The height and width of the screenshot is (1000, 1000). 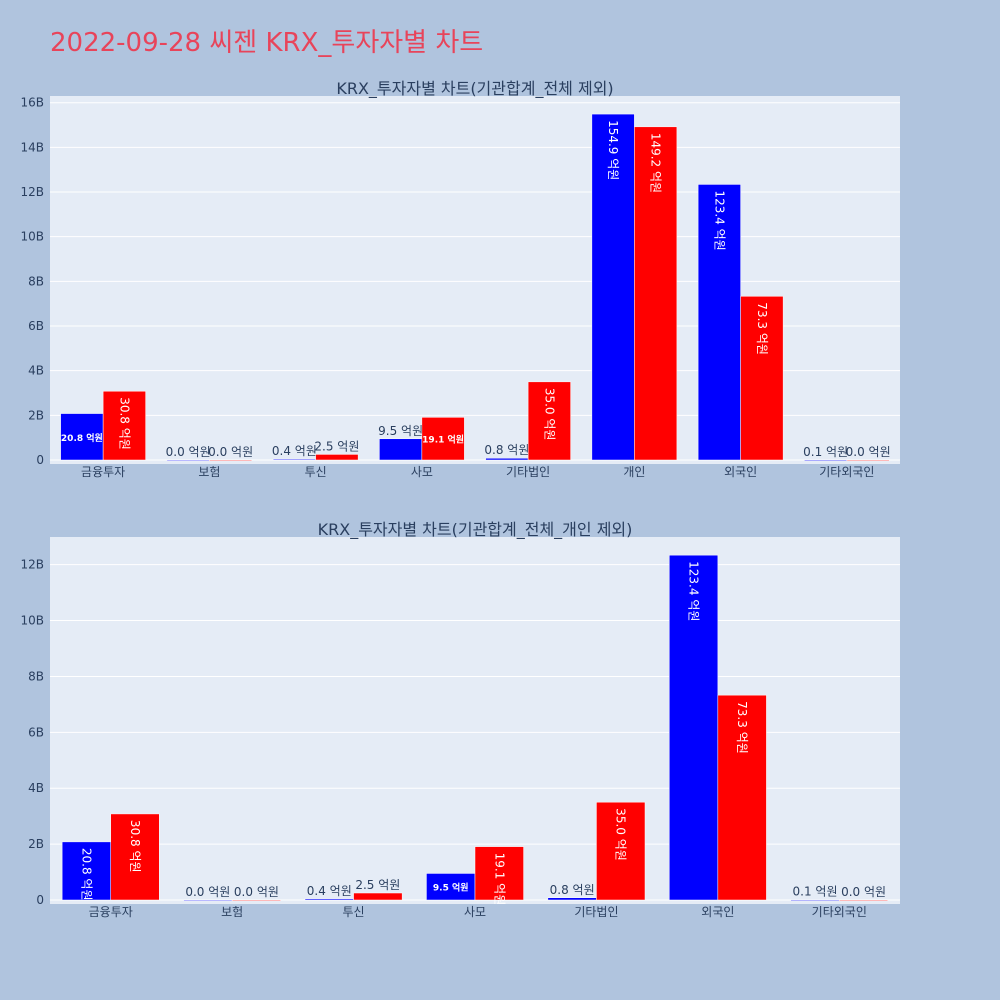 I want to click on y-tick-label: 16B, so click(x=32, y=103).